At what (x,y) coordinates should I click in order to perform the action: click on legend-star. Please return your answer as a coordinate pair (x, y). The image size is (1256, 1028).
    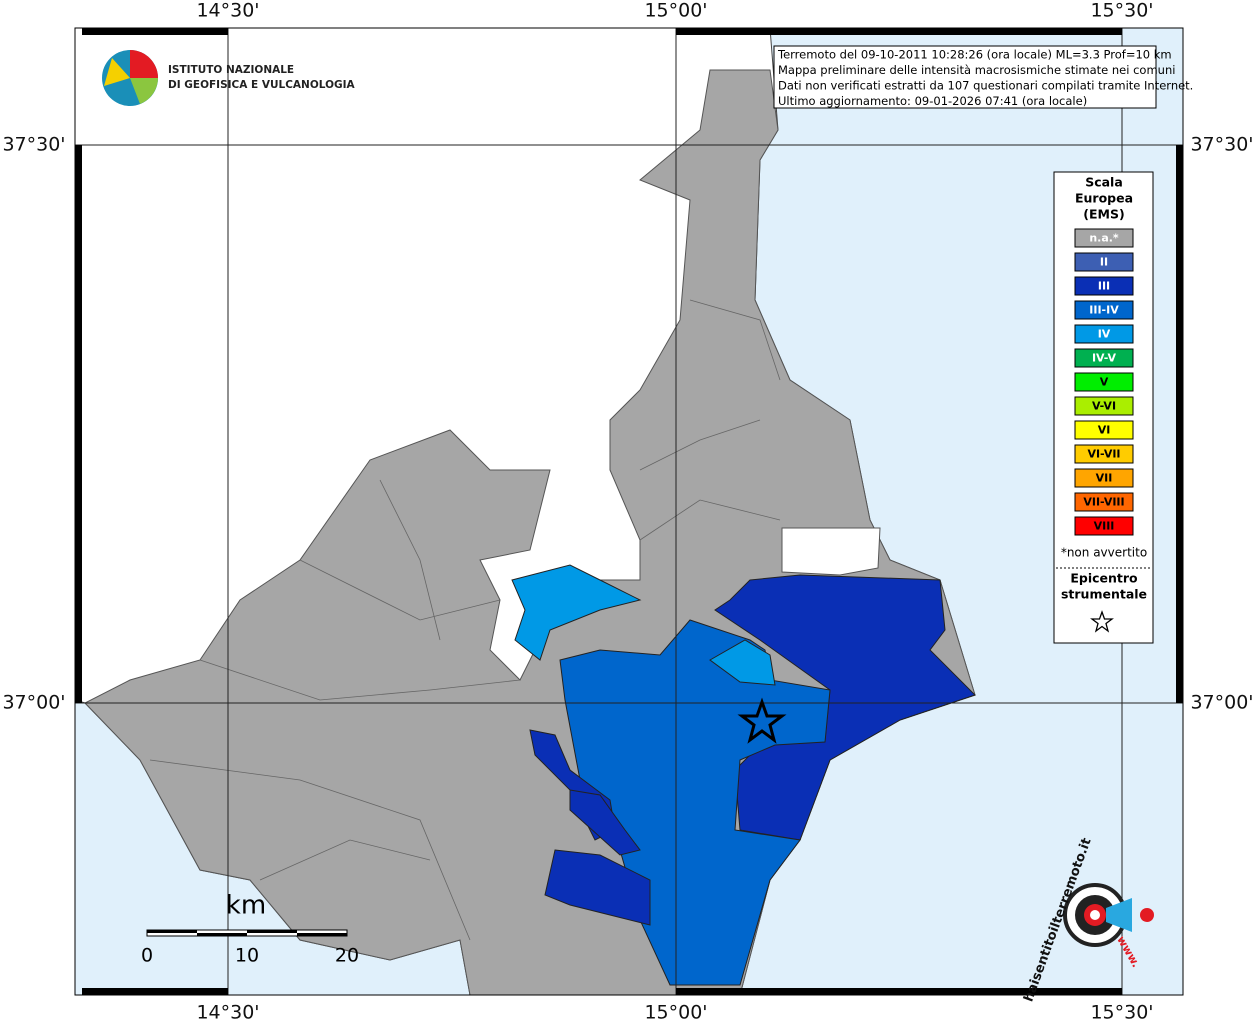
    Looking at the image, I should click on (1102, 621).